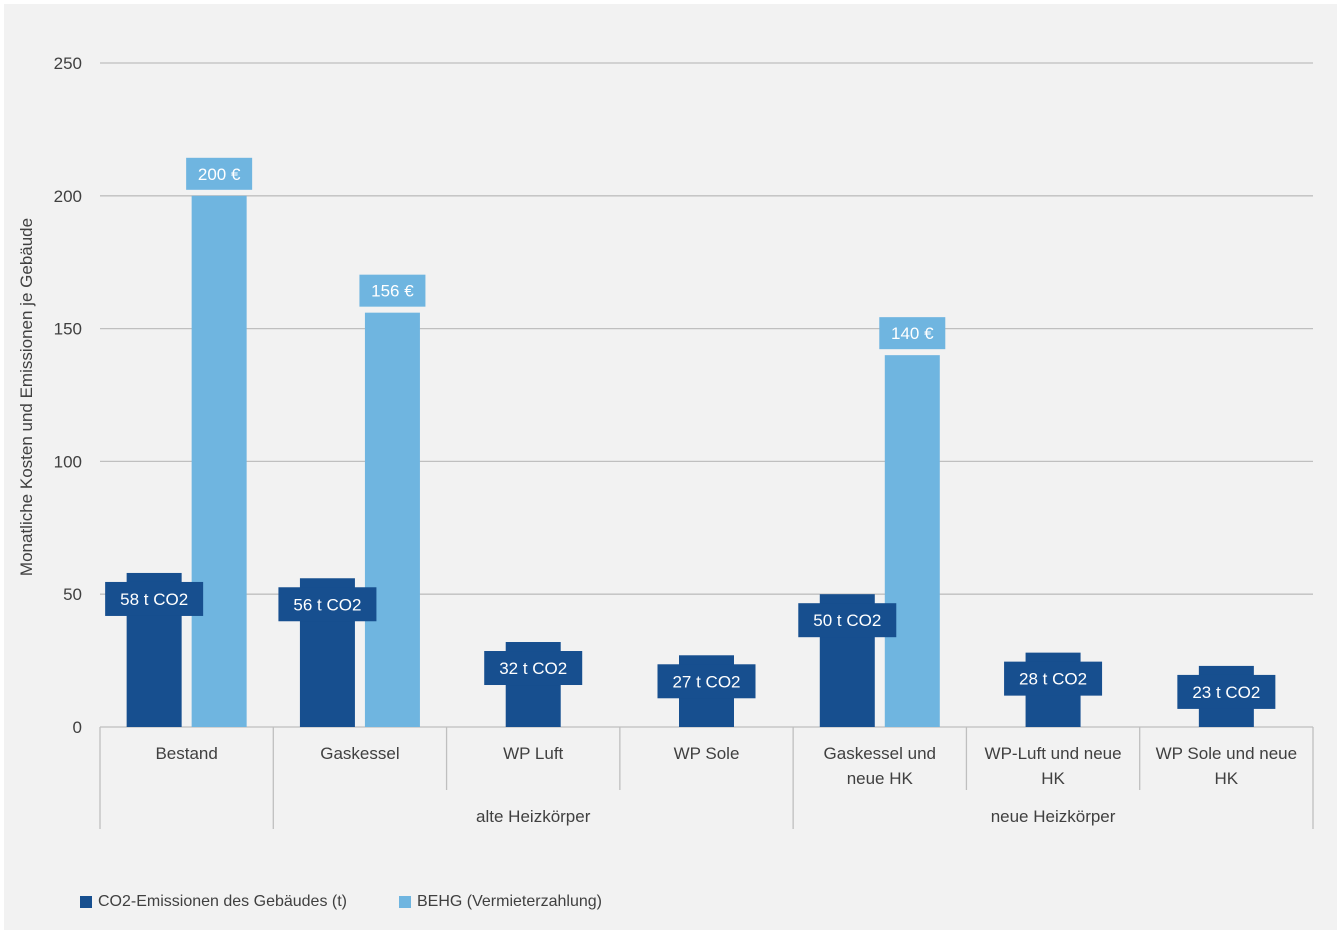  Describe the element at coordinates (509, 901) in the screenshot. I see `legend-label-behg: BEHG (Vermieterzahlung)` at that location.